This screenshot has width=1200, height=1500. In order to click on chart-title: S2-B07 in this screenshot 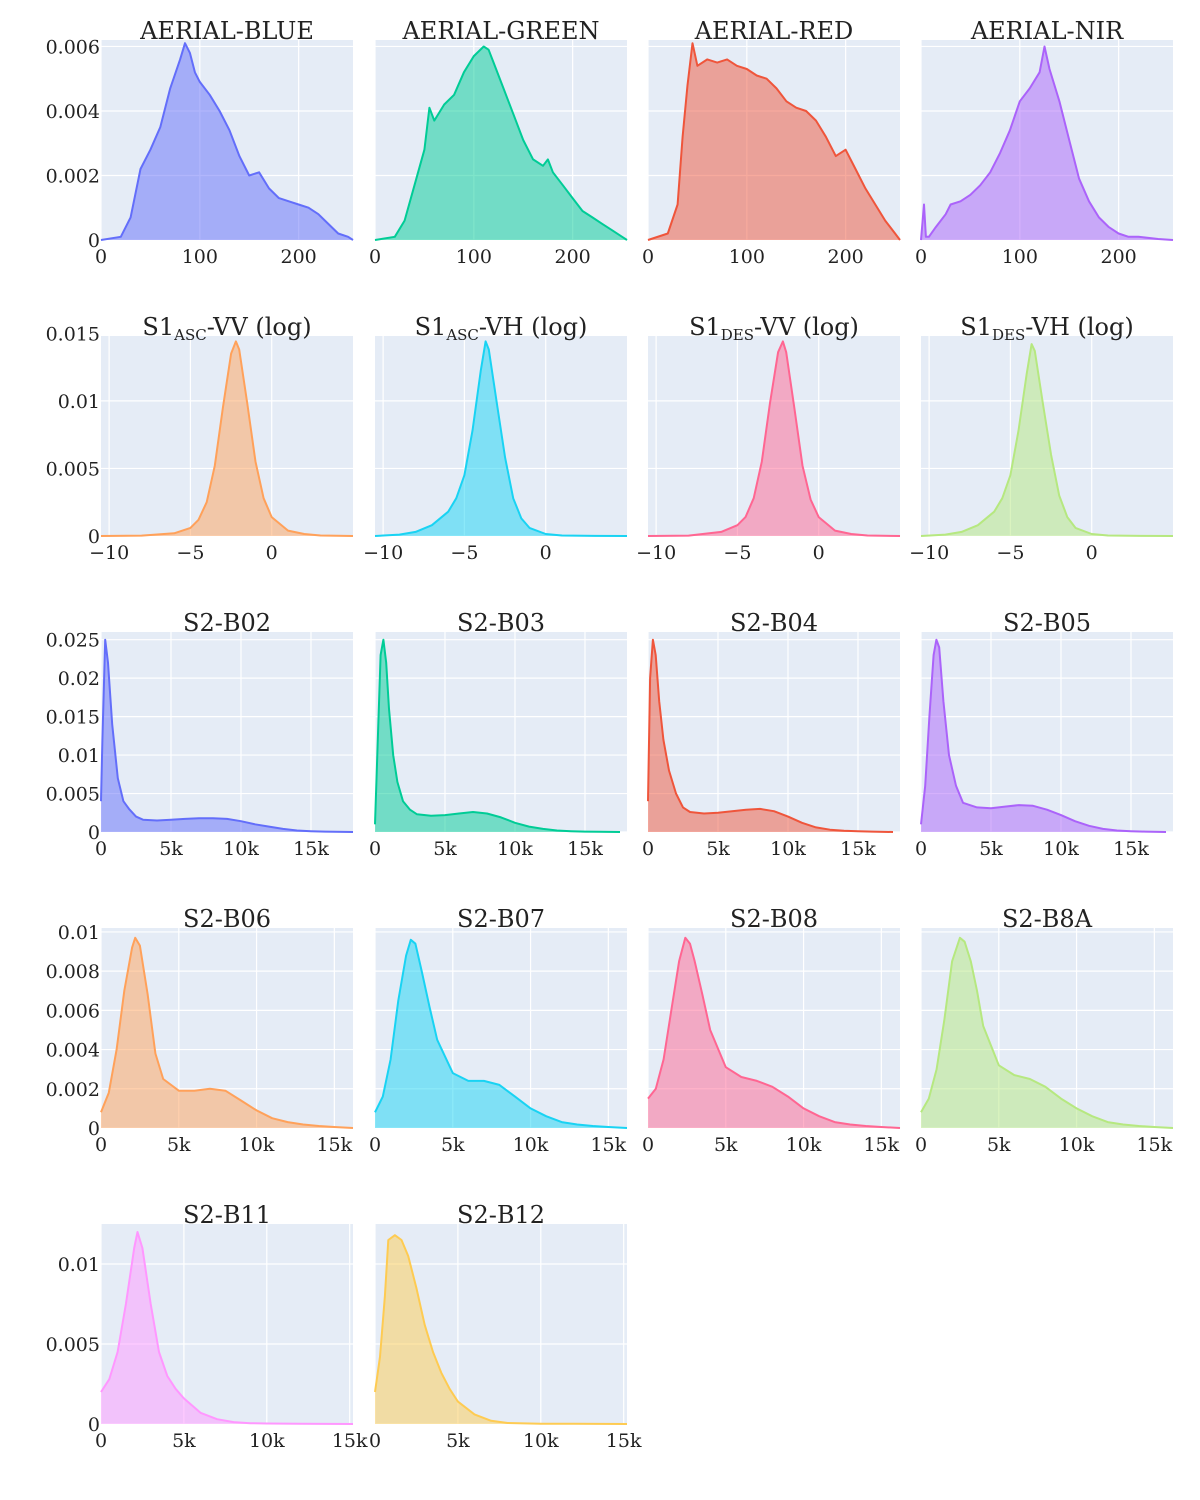, I will do `click(501, 919)`.